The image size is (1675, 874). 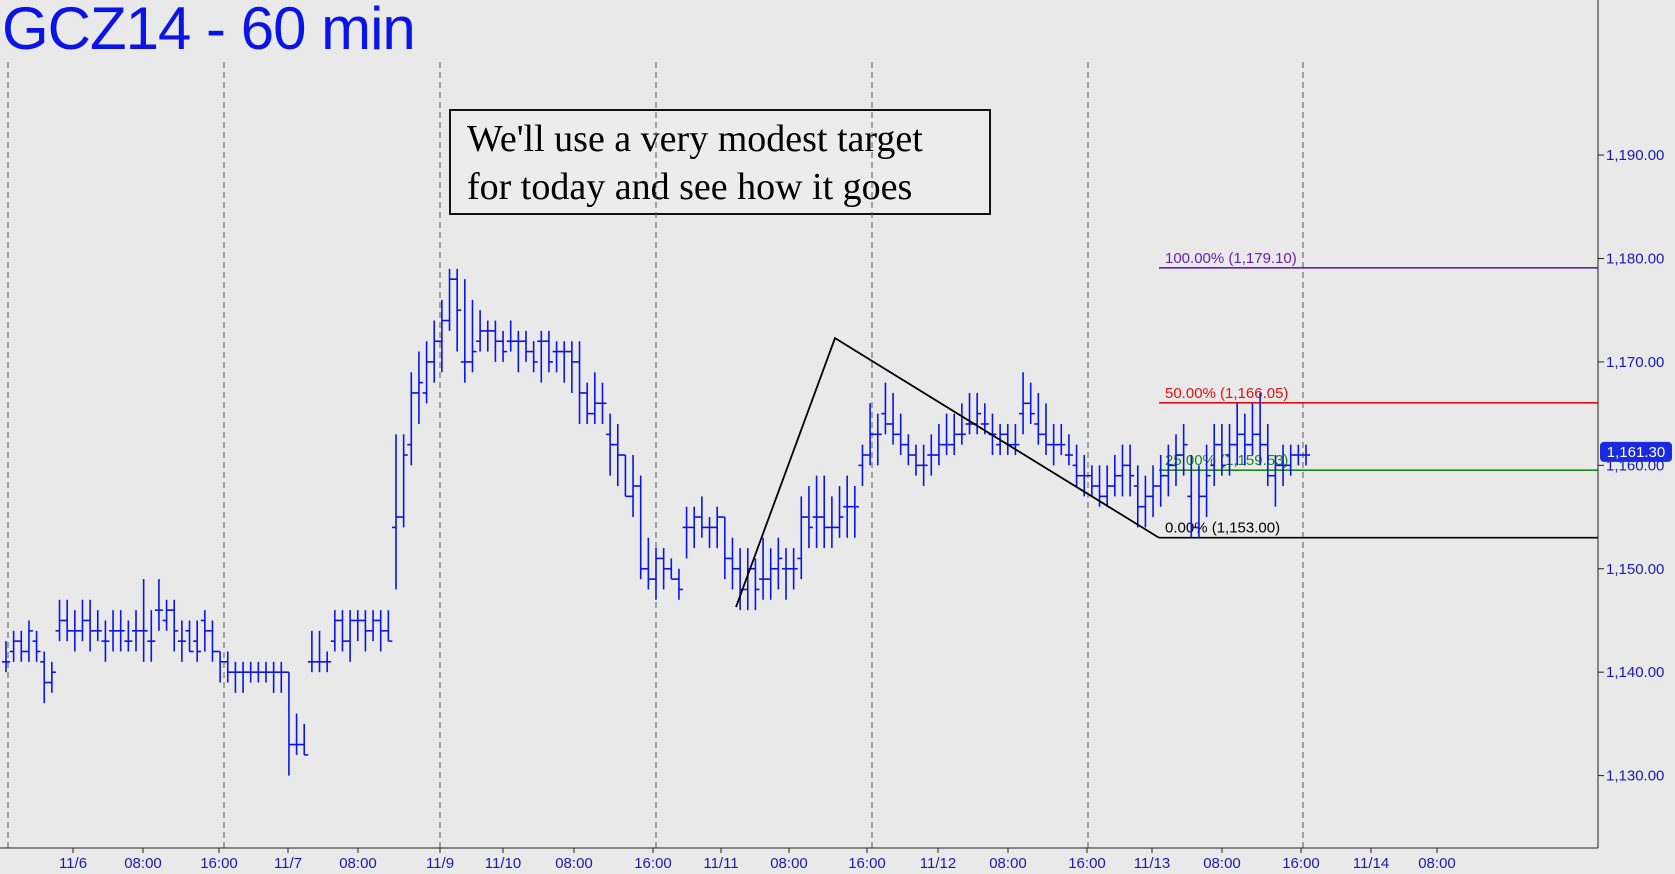 I want to click on x-tick-label: 11/13, so click(x=1152, y=863).